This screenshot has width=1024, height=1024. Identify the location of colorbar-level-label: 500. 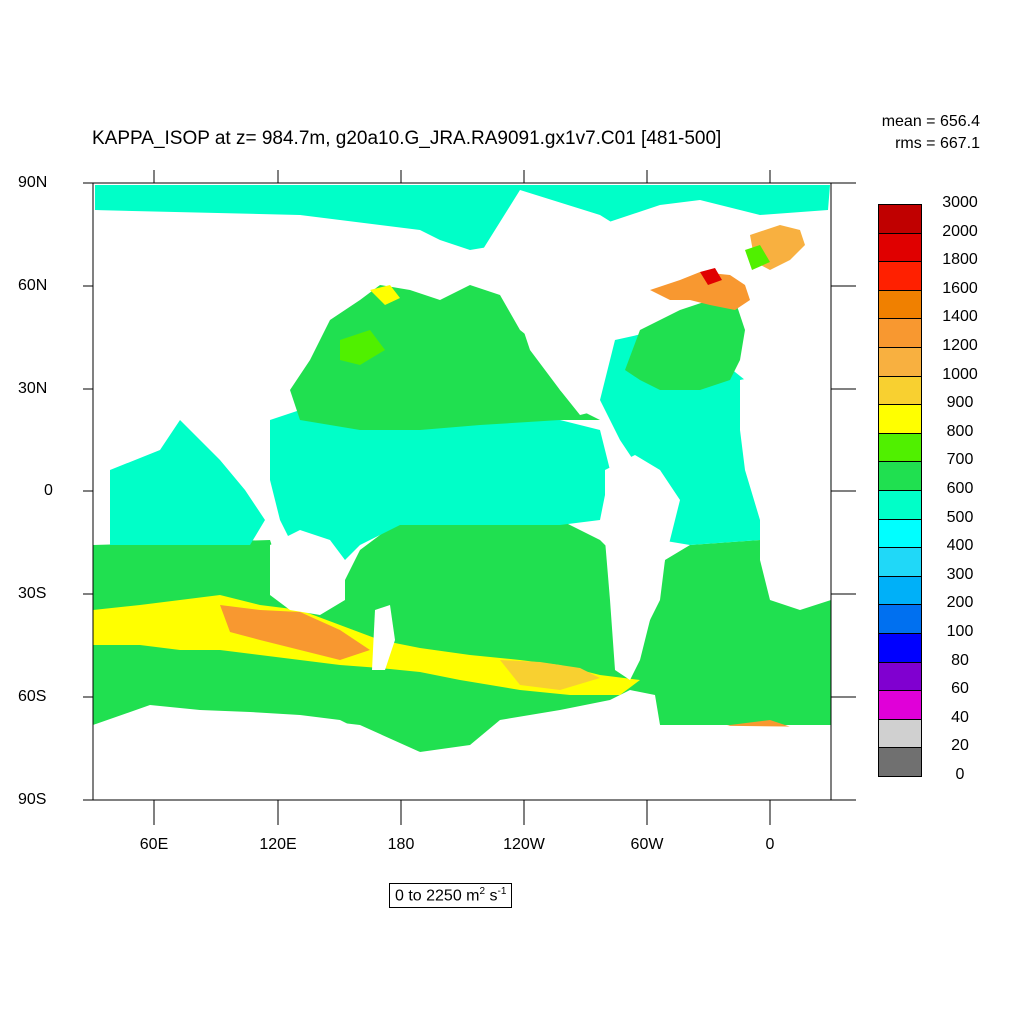
(960, 517).